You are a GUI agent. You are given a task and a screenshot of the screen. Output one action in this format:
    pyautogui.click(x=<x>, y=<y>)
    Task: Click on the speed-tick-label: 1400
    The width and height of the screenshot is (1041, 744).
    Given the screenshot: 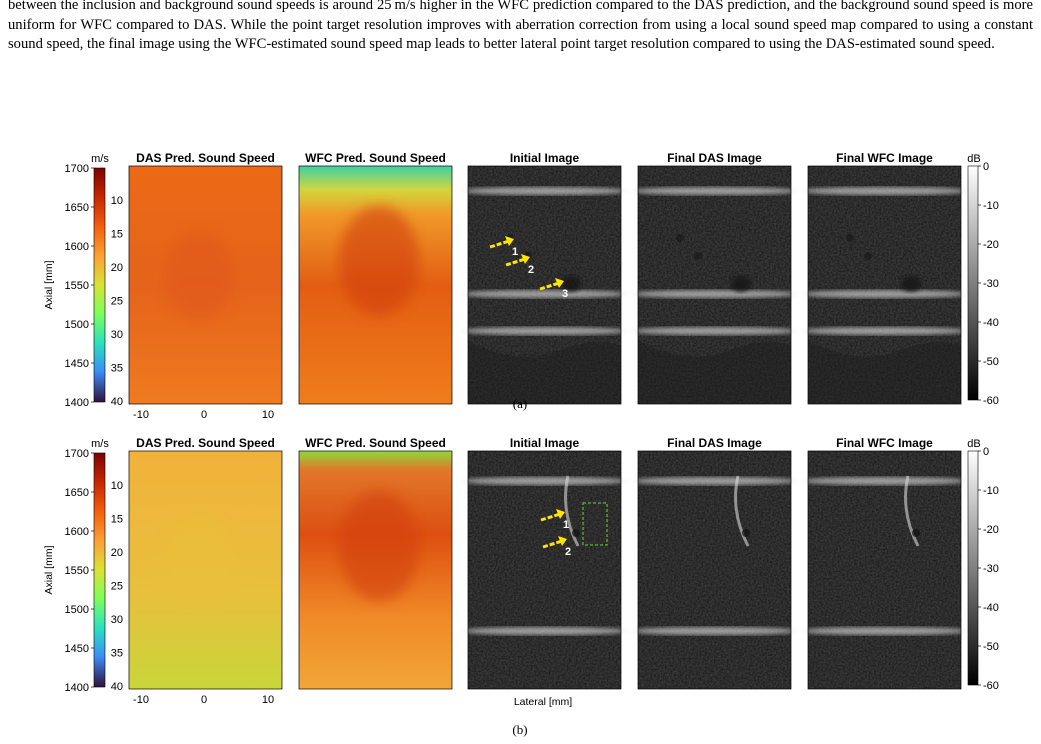 What is the action you would take?
    pyautogui.click(x=77, y=688)
    